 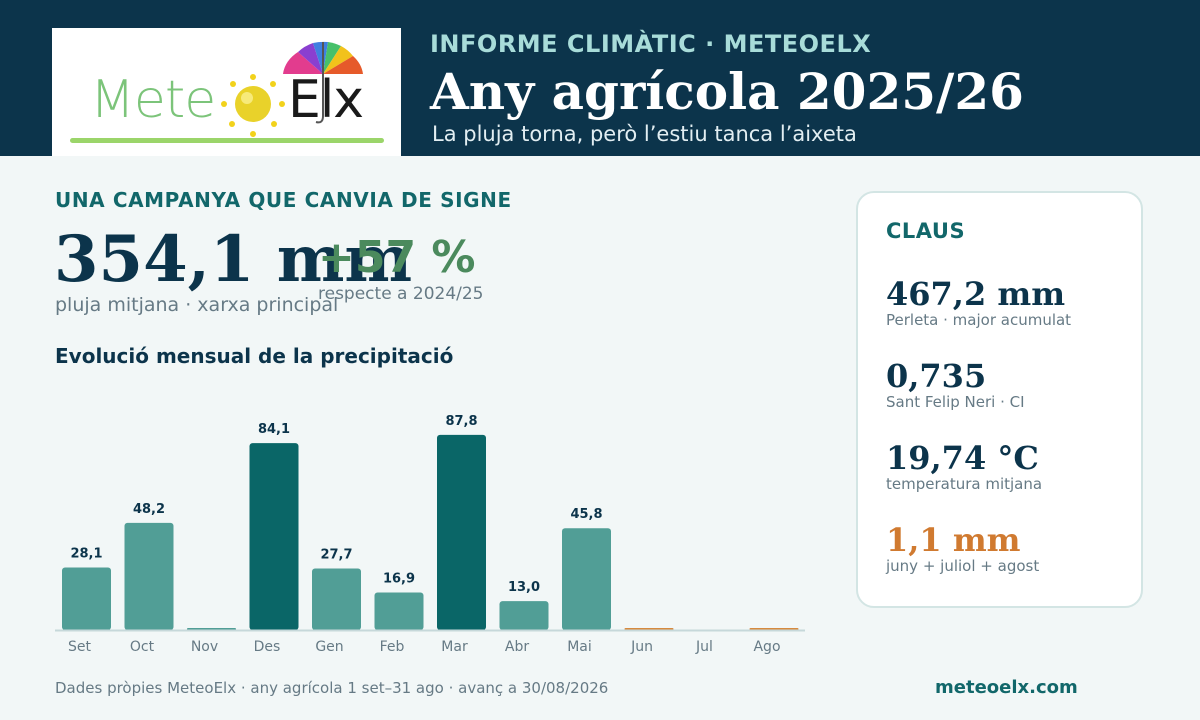 What do you see at coordinates (936, 376) in the screenshot?
I see `key-value-ci: 0,735` at bounding box center [936, 376].